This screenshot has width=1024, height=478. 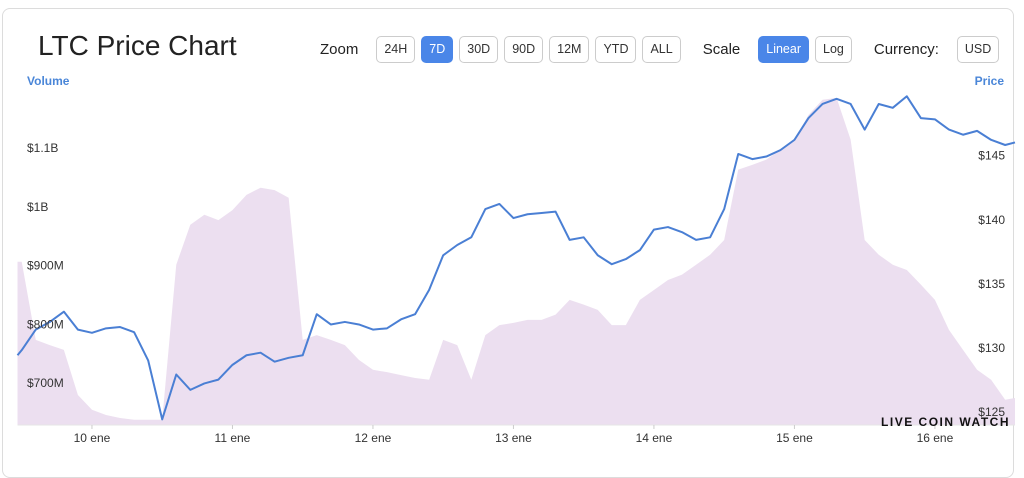 What do you see at coordinates (233, 438) in the screenshot?
I see `x-tick-label: 11 ene` at bounding box center [233, 438].